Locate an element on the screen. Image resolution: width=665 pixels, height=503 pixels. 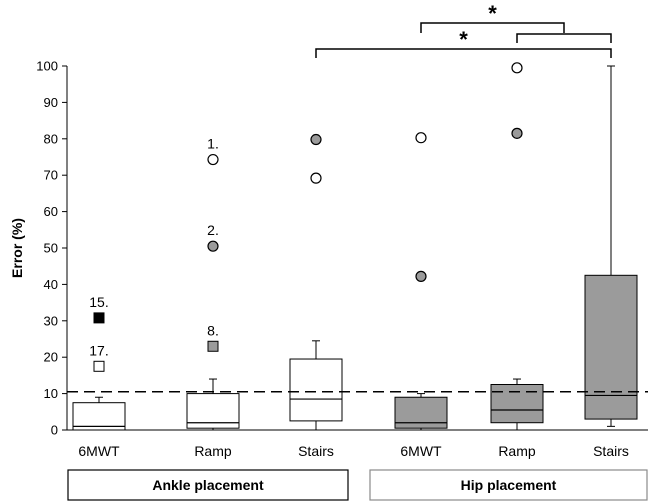
y-tick-label: 10 is located at coordinates (51, 393).